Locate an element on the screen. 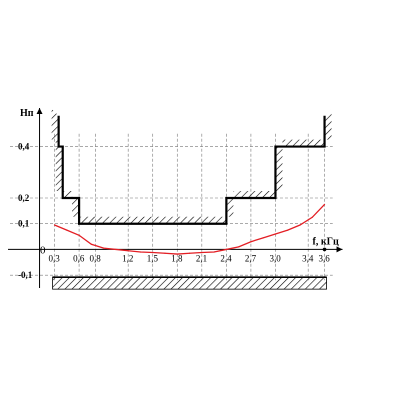 The height and width of the screenshot is (405, 400). y-tick-label: 0,2 is located at coordinates (24, 198).